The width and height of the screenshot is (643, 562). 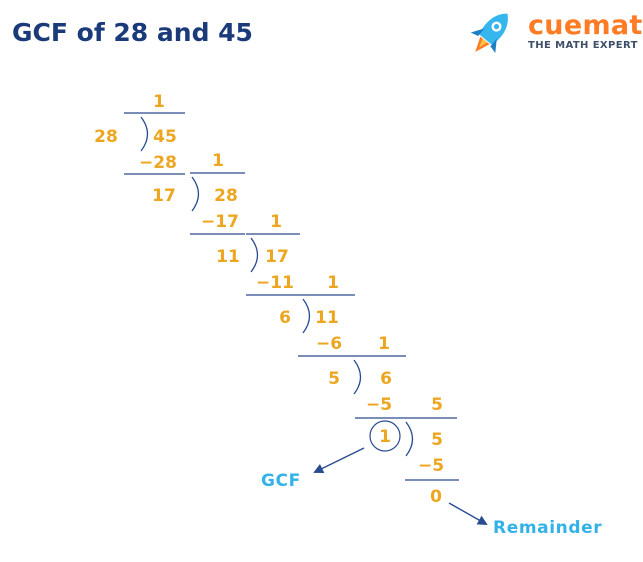 What do you see at coordinates (132, 32) in the screenshot?
I see `page-title: GCF of 28 and 45` at bounding box center [132, 32].